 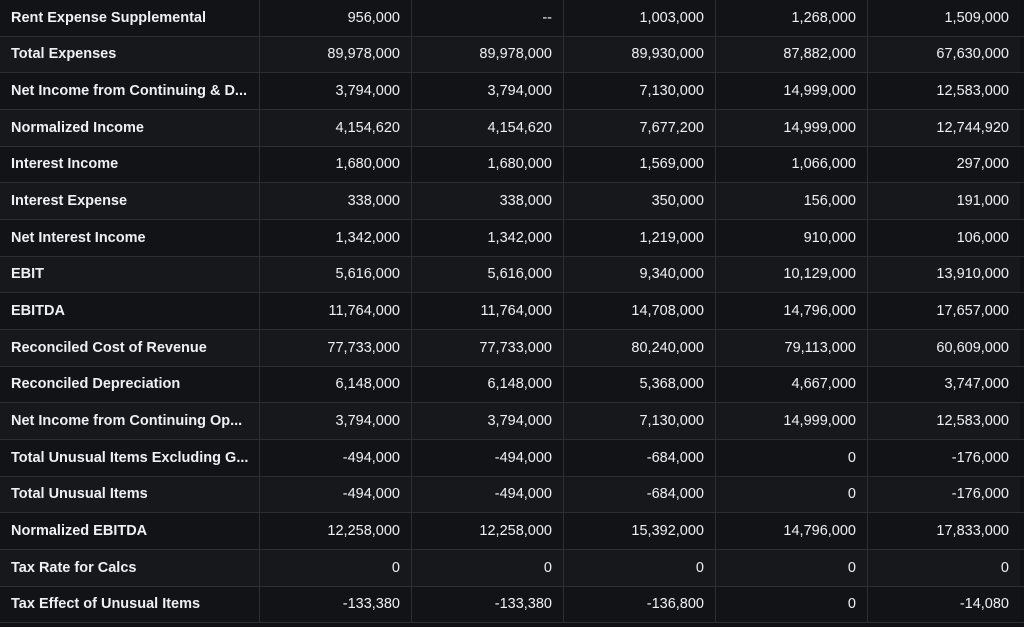 What do you see at coordinates (944, 54) in the screenshot?
I see `value-cell: 67,630,000` at bounding box center [944, 54].